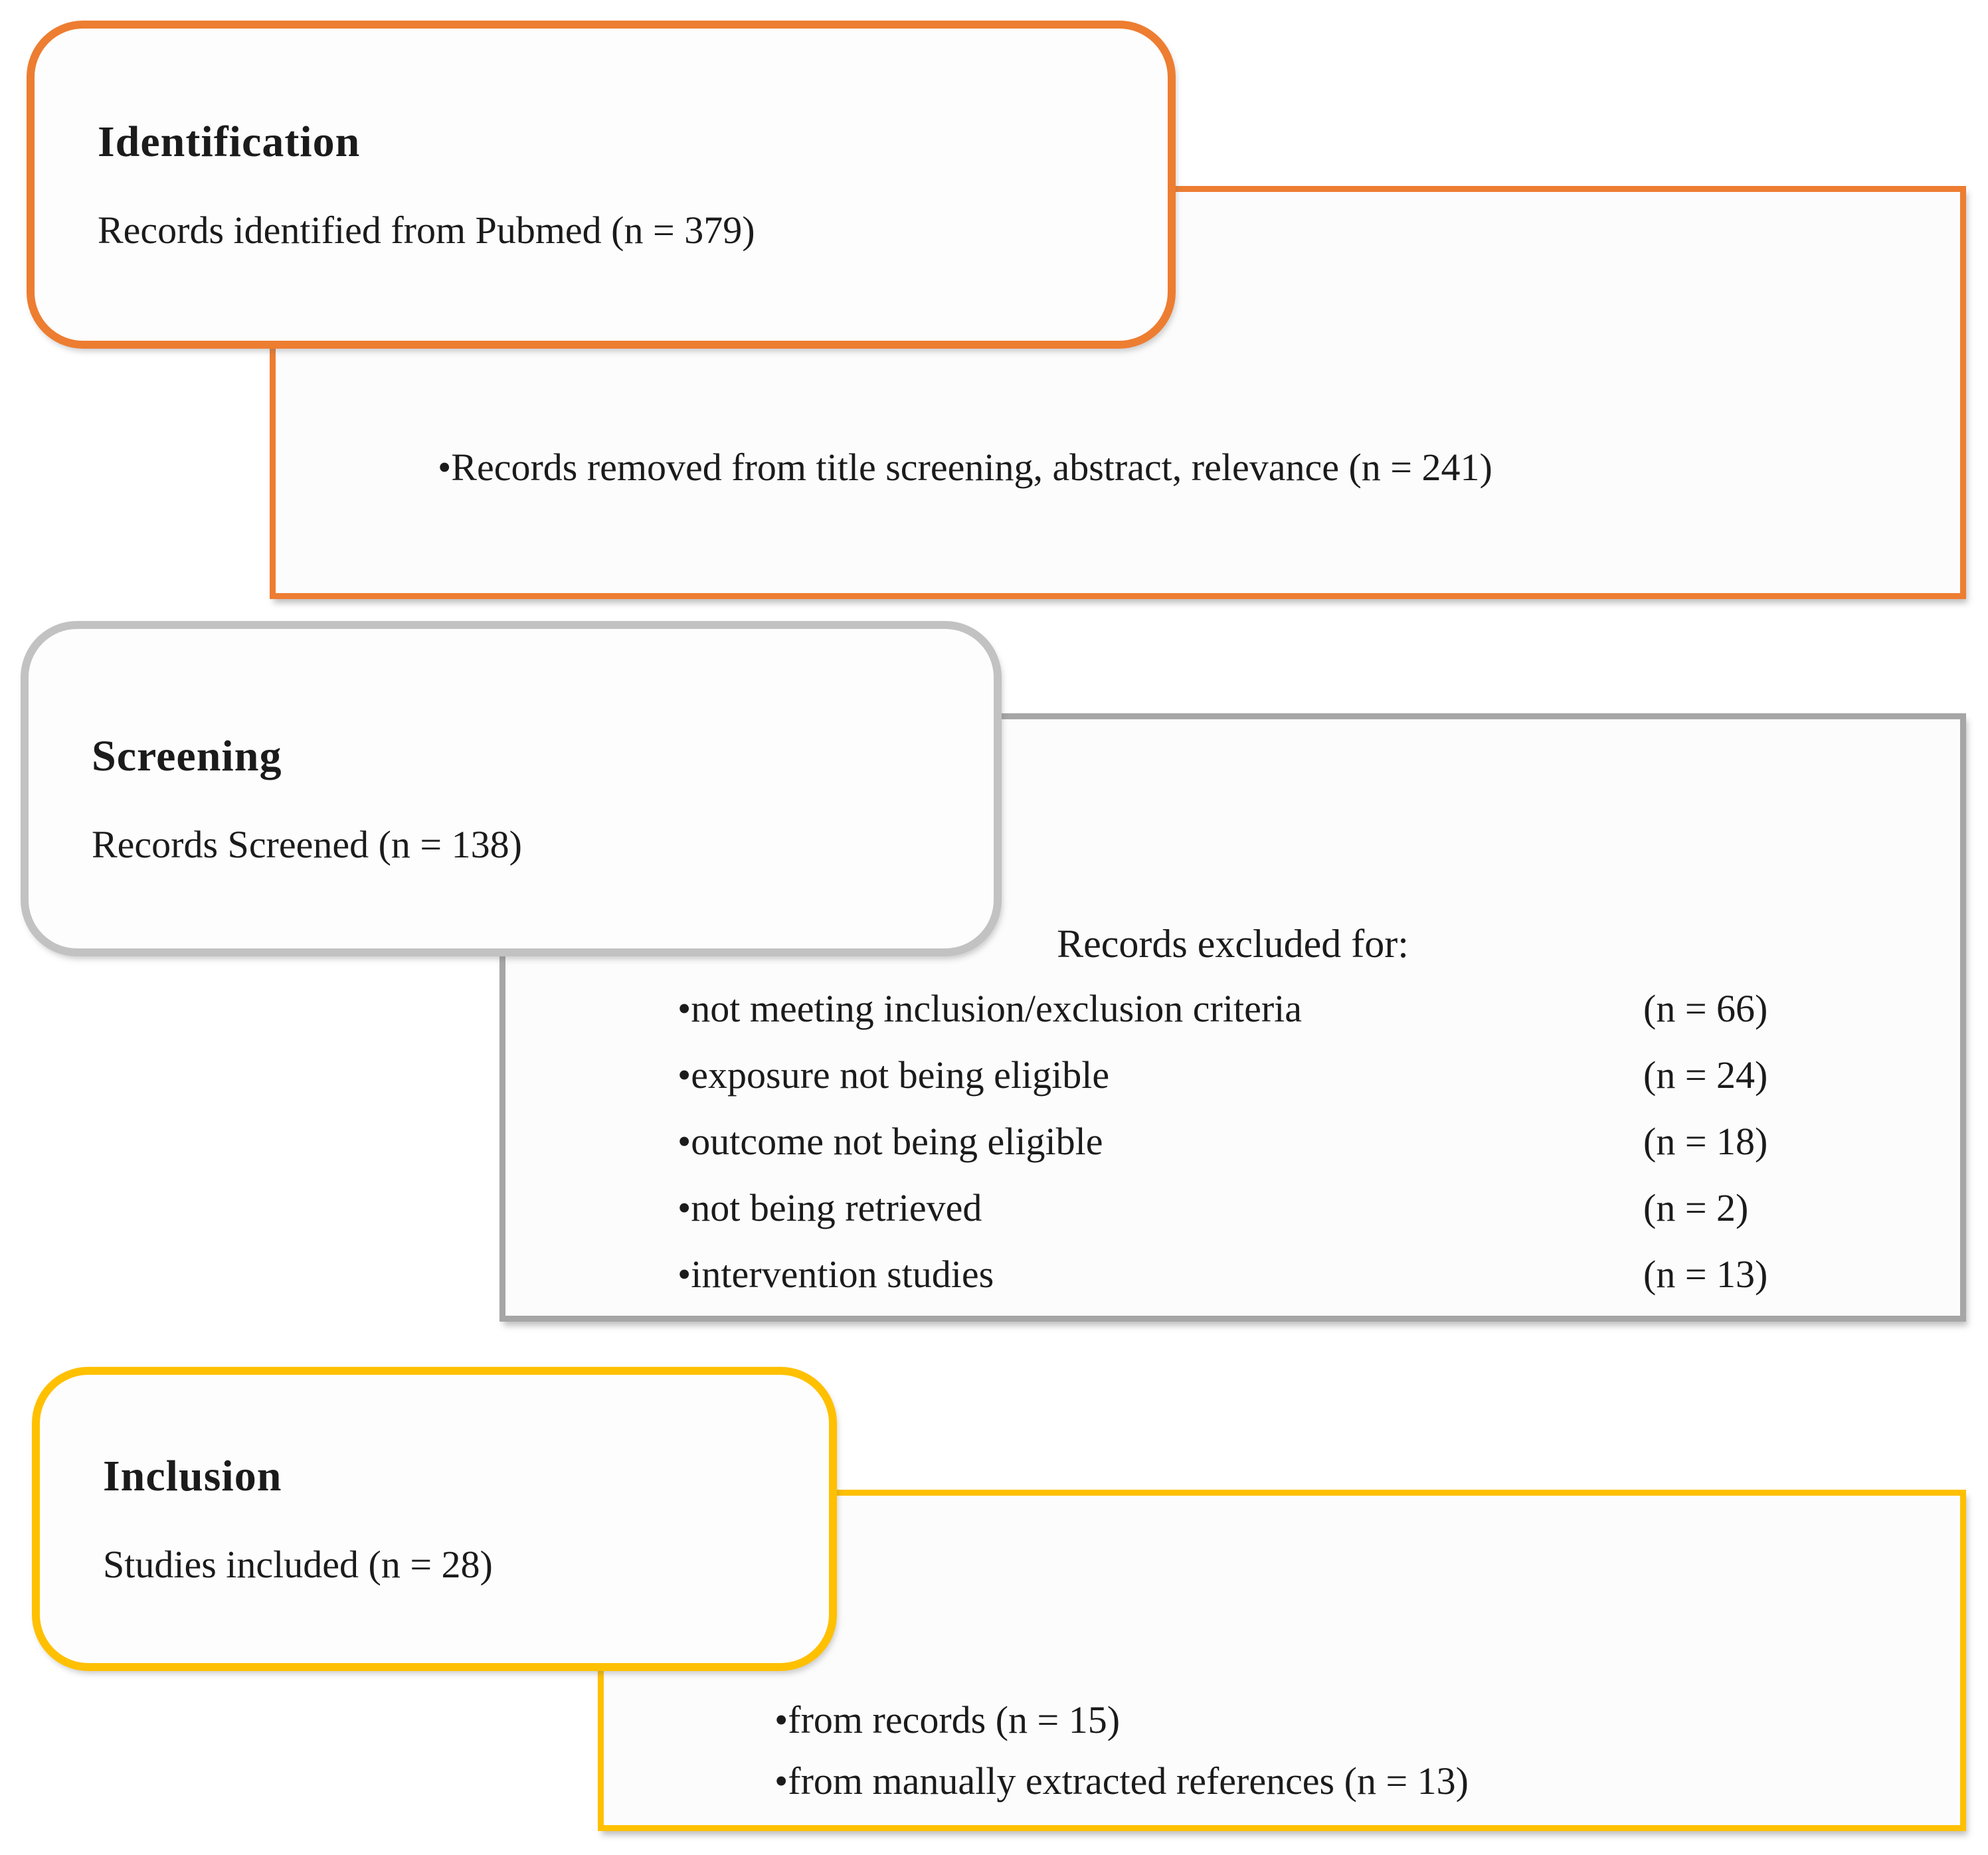  What do you see at coordinates (229, 142) in the screenshot?
I see `identification-title: Identification` at bounding box center [229, 142].